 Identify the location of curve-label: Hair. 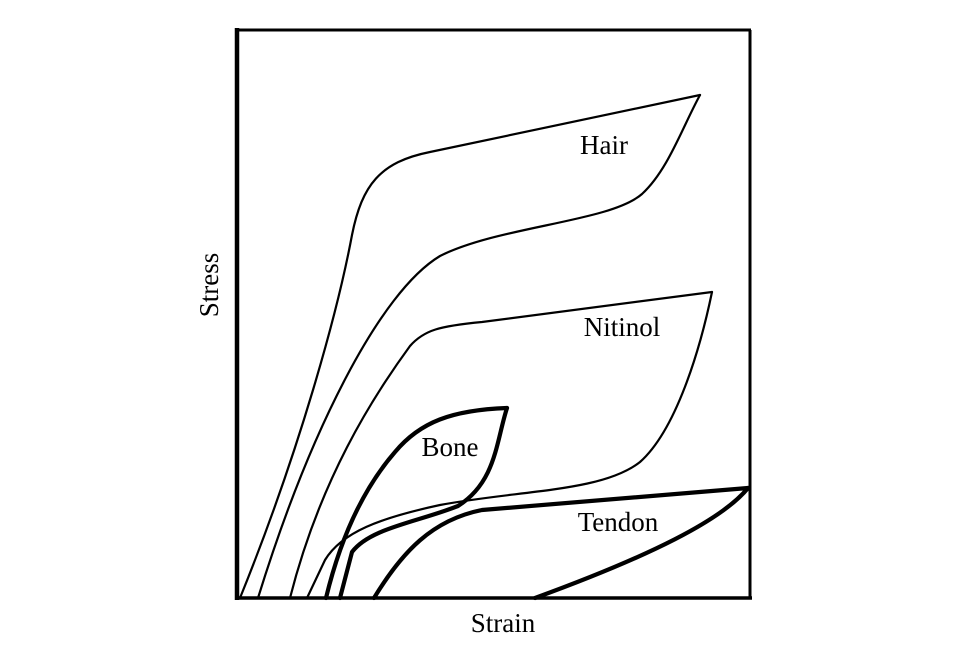
(604, 145).